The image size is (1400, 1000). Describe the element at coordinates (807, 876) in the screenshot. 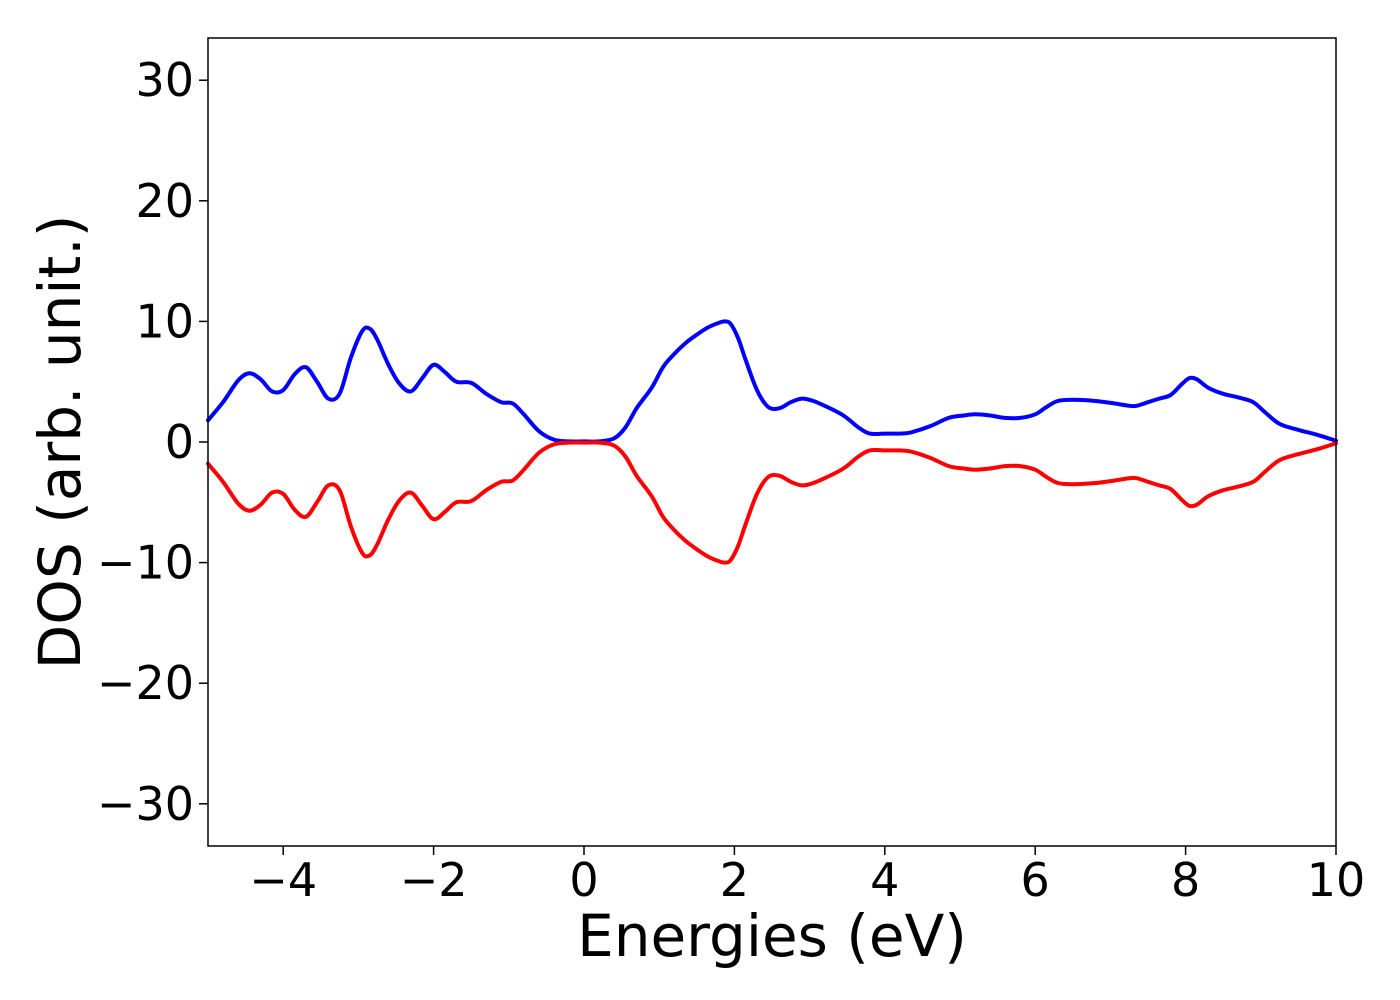

I see `x-axis-ticks: −4 −2 0 2 4 6 8 10` at that location.